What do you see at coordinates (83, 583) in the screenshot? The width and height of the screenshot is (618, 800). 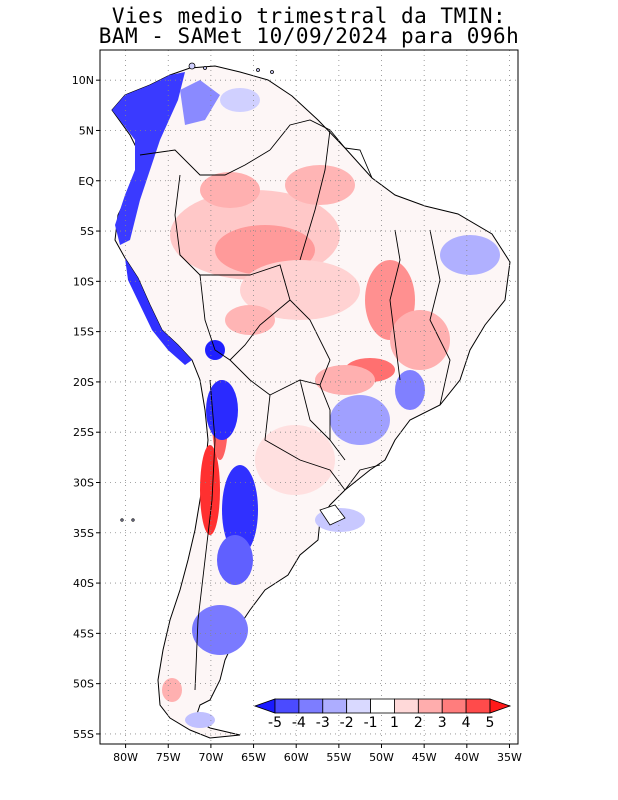 I see `y-tick-label: 40S` at bounding box center [83, 583].